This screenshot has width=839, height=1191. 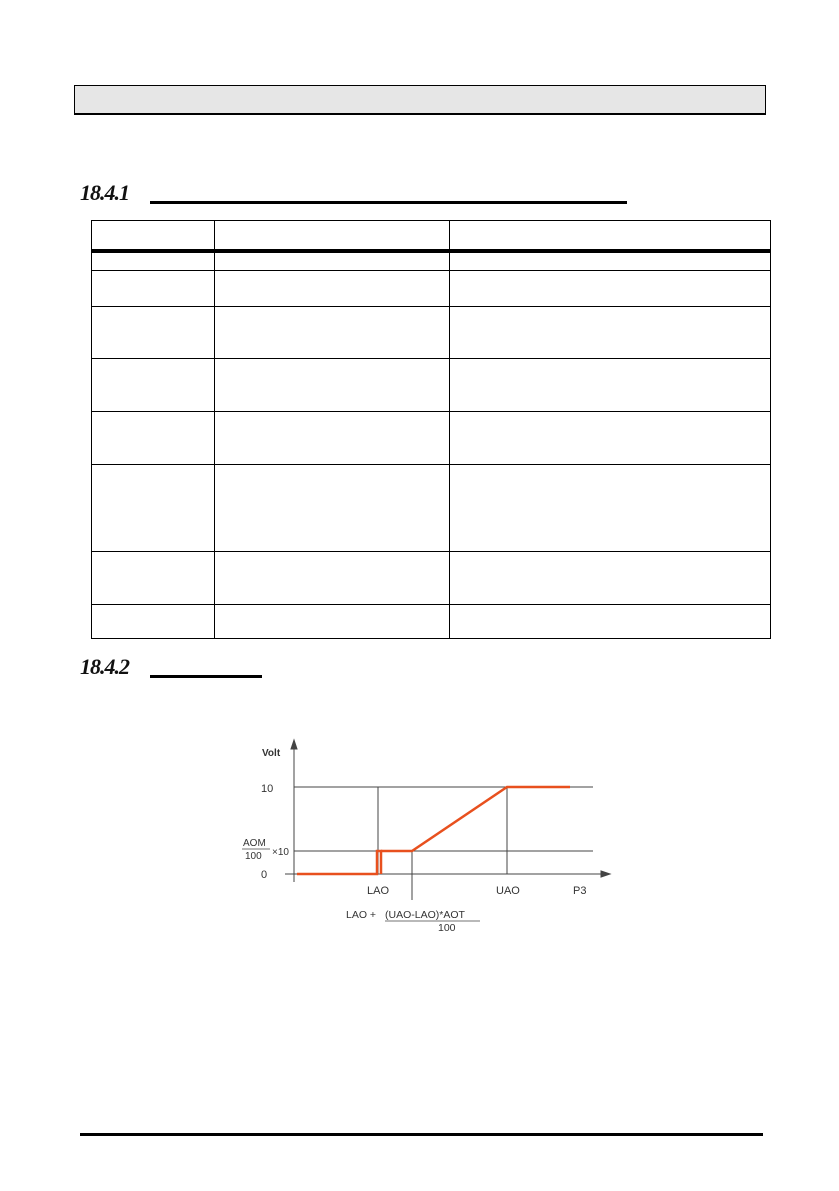 What do you see at coordinates (254, 843) in the screenshot?
I see `y-tick-aom-num: AOM` at bounding box center [254, 843].